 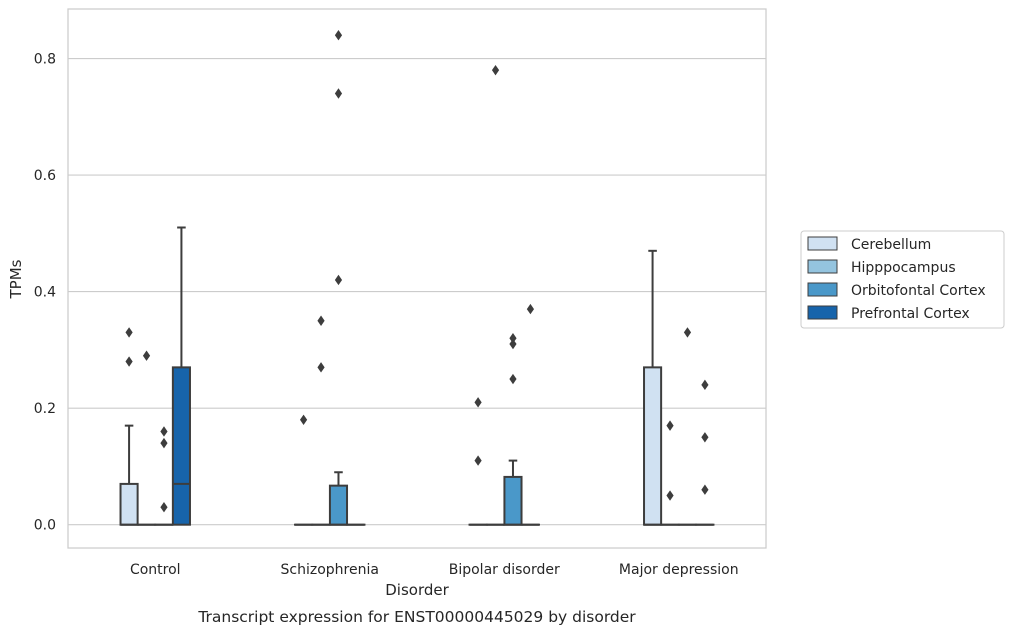 I want to click on x-tick-label: Control, so click(x=155, y=570).